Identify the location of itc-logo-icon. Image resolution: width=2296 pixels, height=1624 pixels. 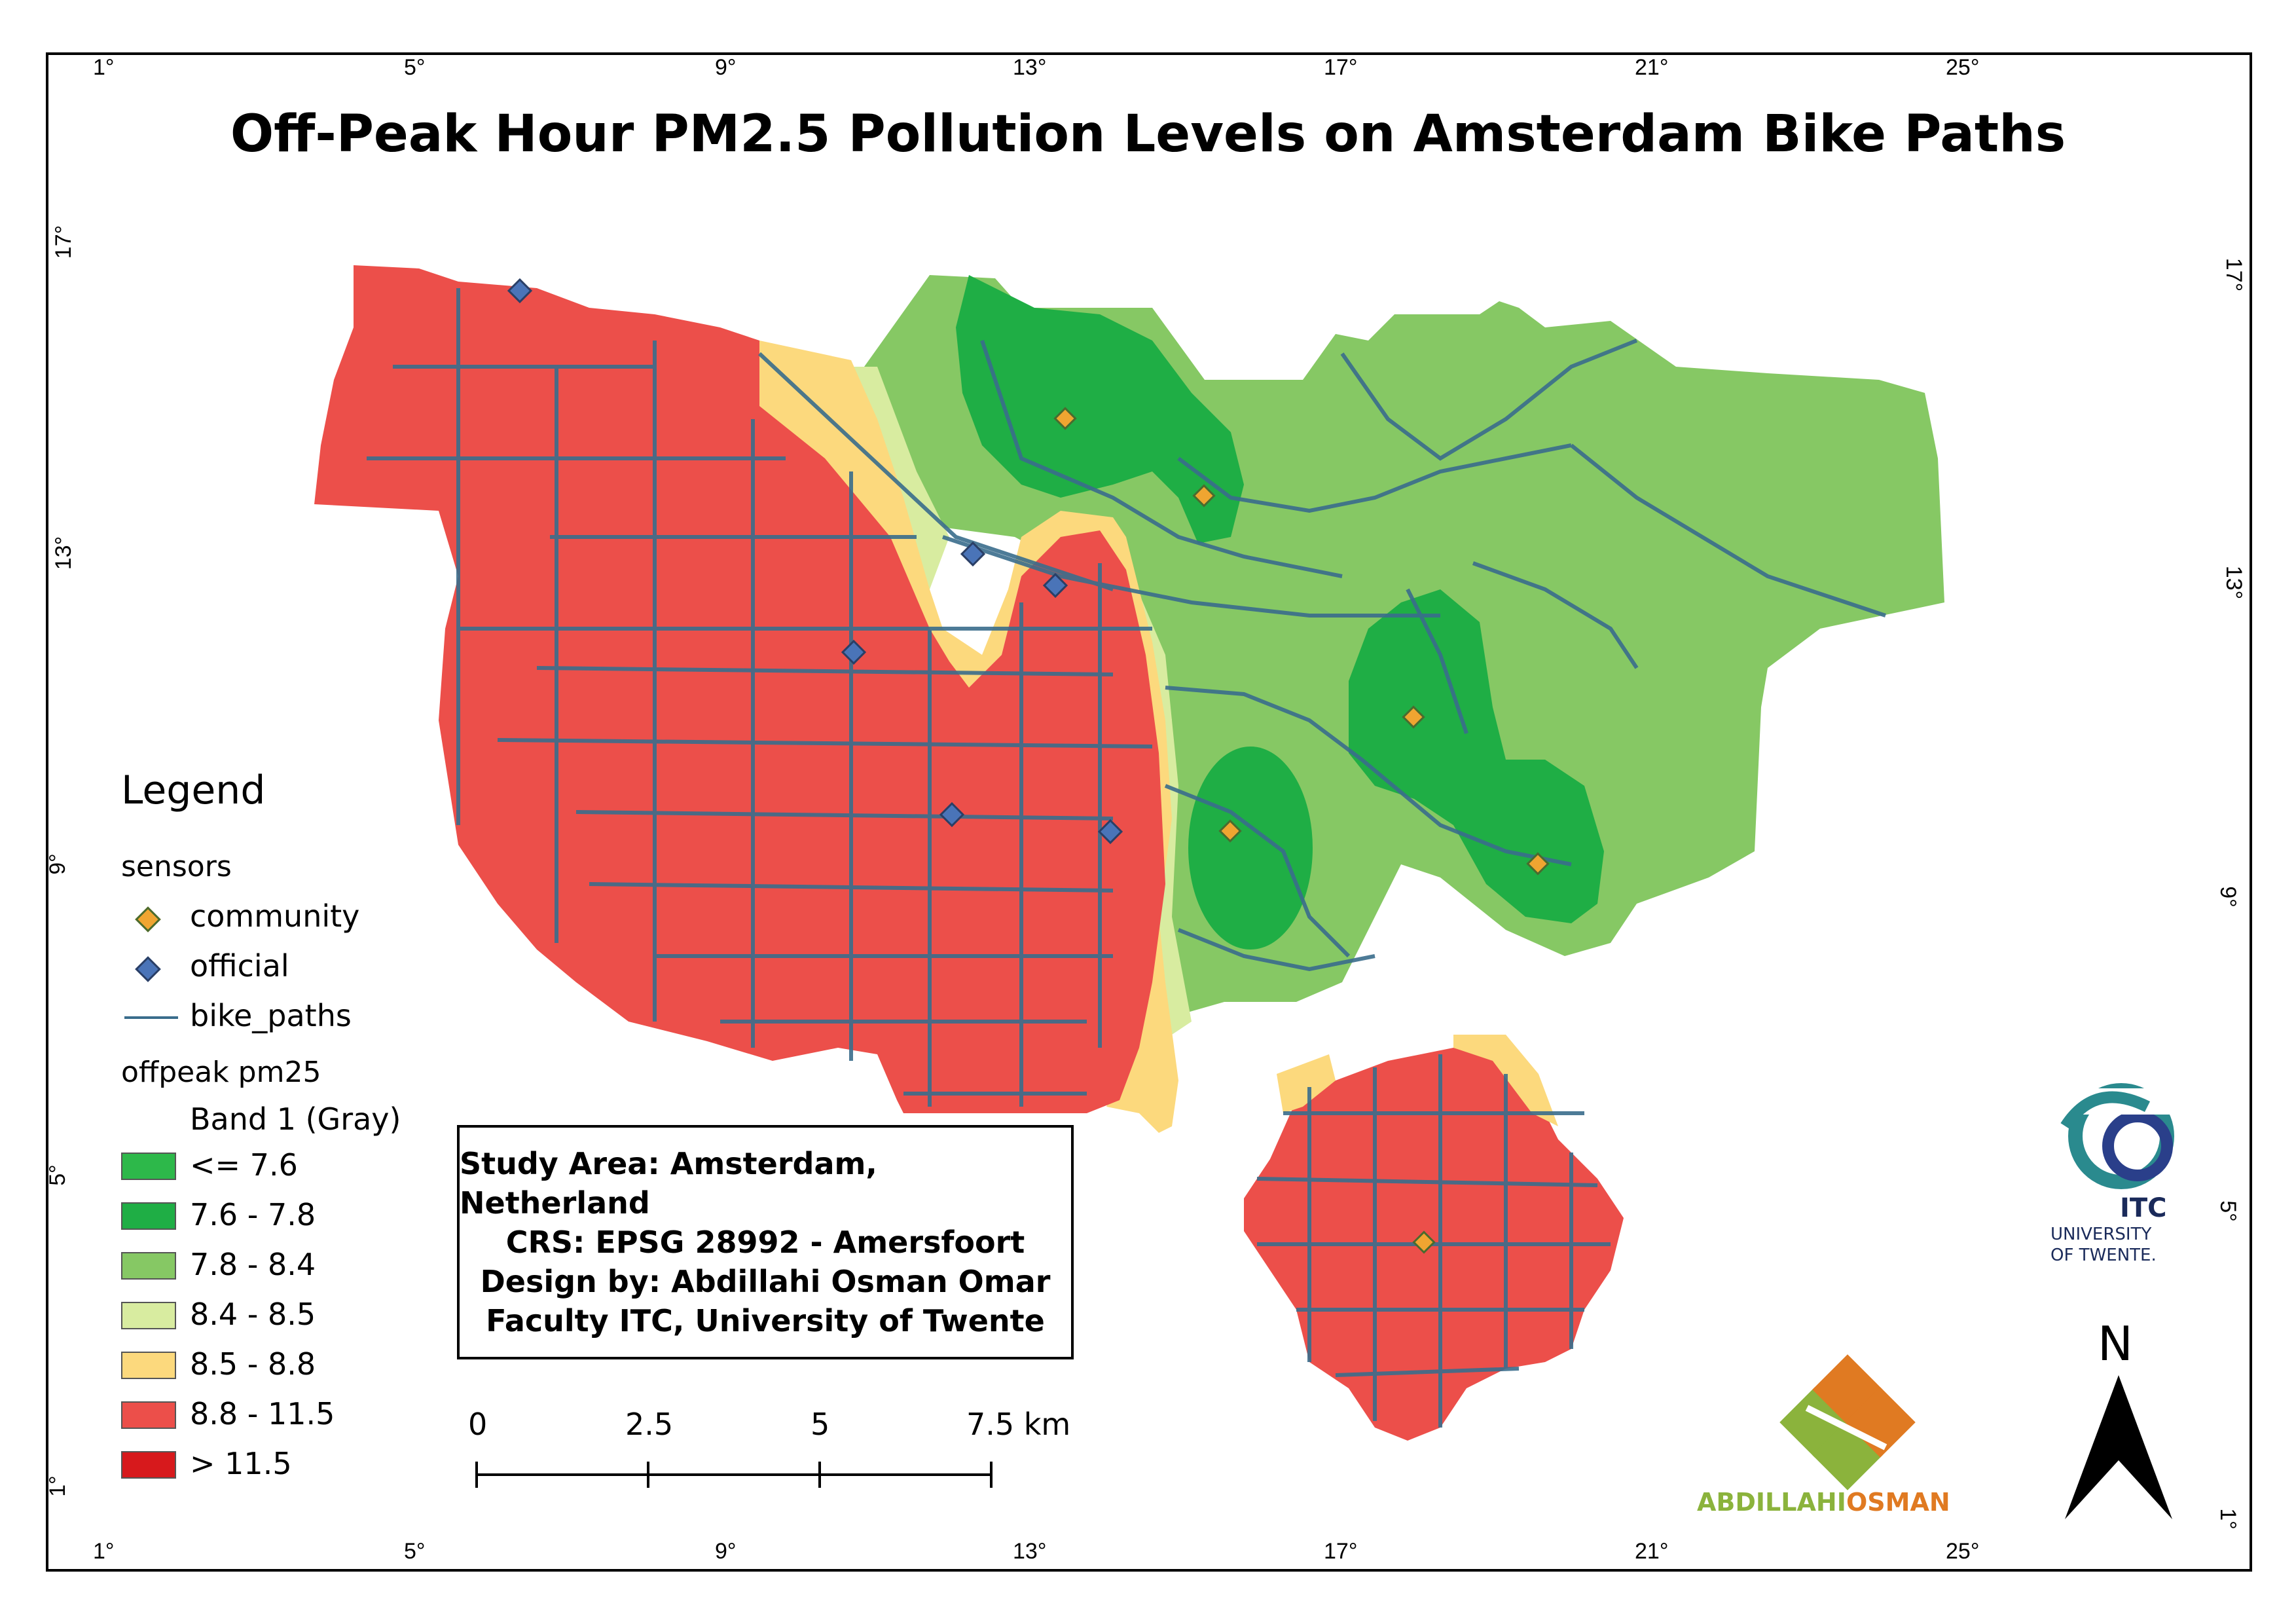
(2120, 1136).